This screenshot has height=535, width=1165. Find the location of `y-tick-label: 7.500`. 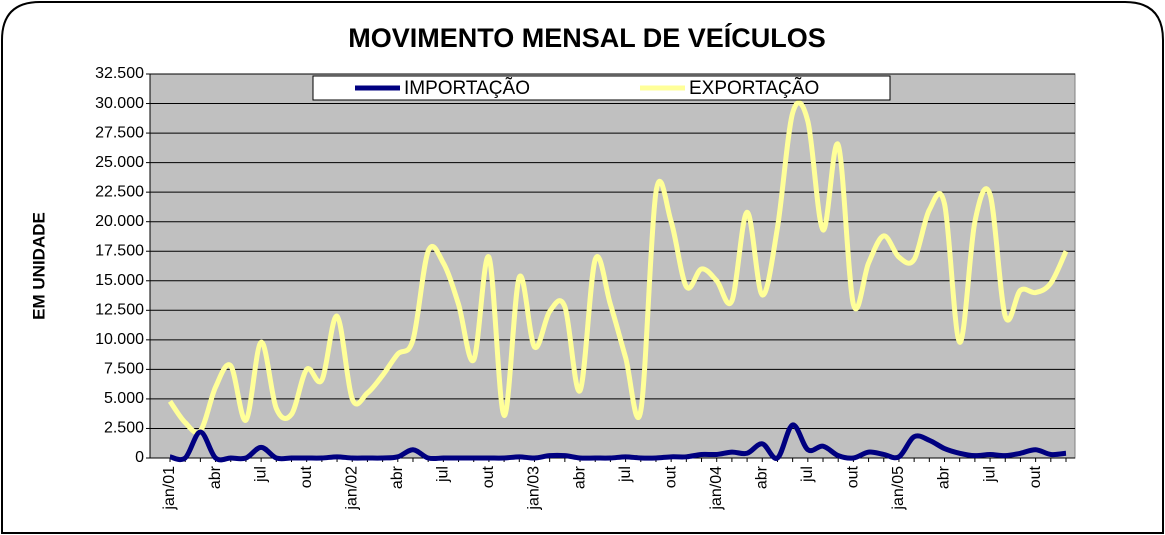

y-tick-label: 7.500 is located at coordinates (124, 369).